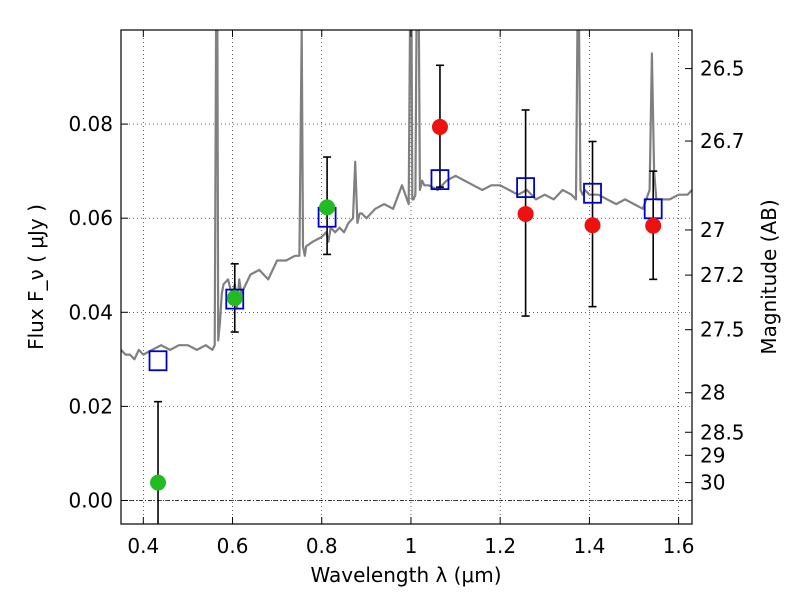 Image resolution: width=800 pixels, height=600 pixels. What do you see at coordinates (405, 575) in the screenshot?
I see `x-axis-label: Wavelength λ (μm)` at bounding box center [405, 575].